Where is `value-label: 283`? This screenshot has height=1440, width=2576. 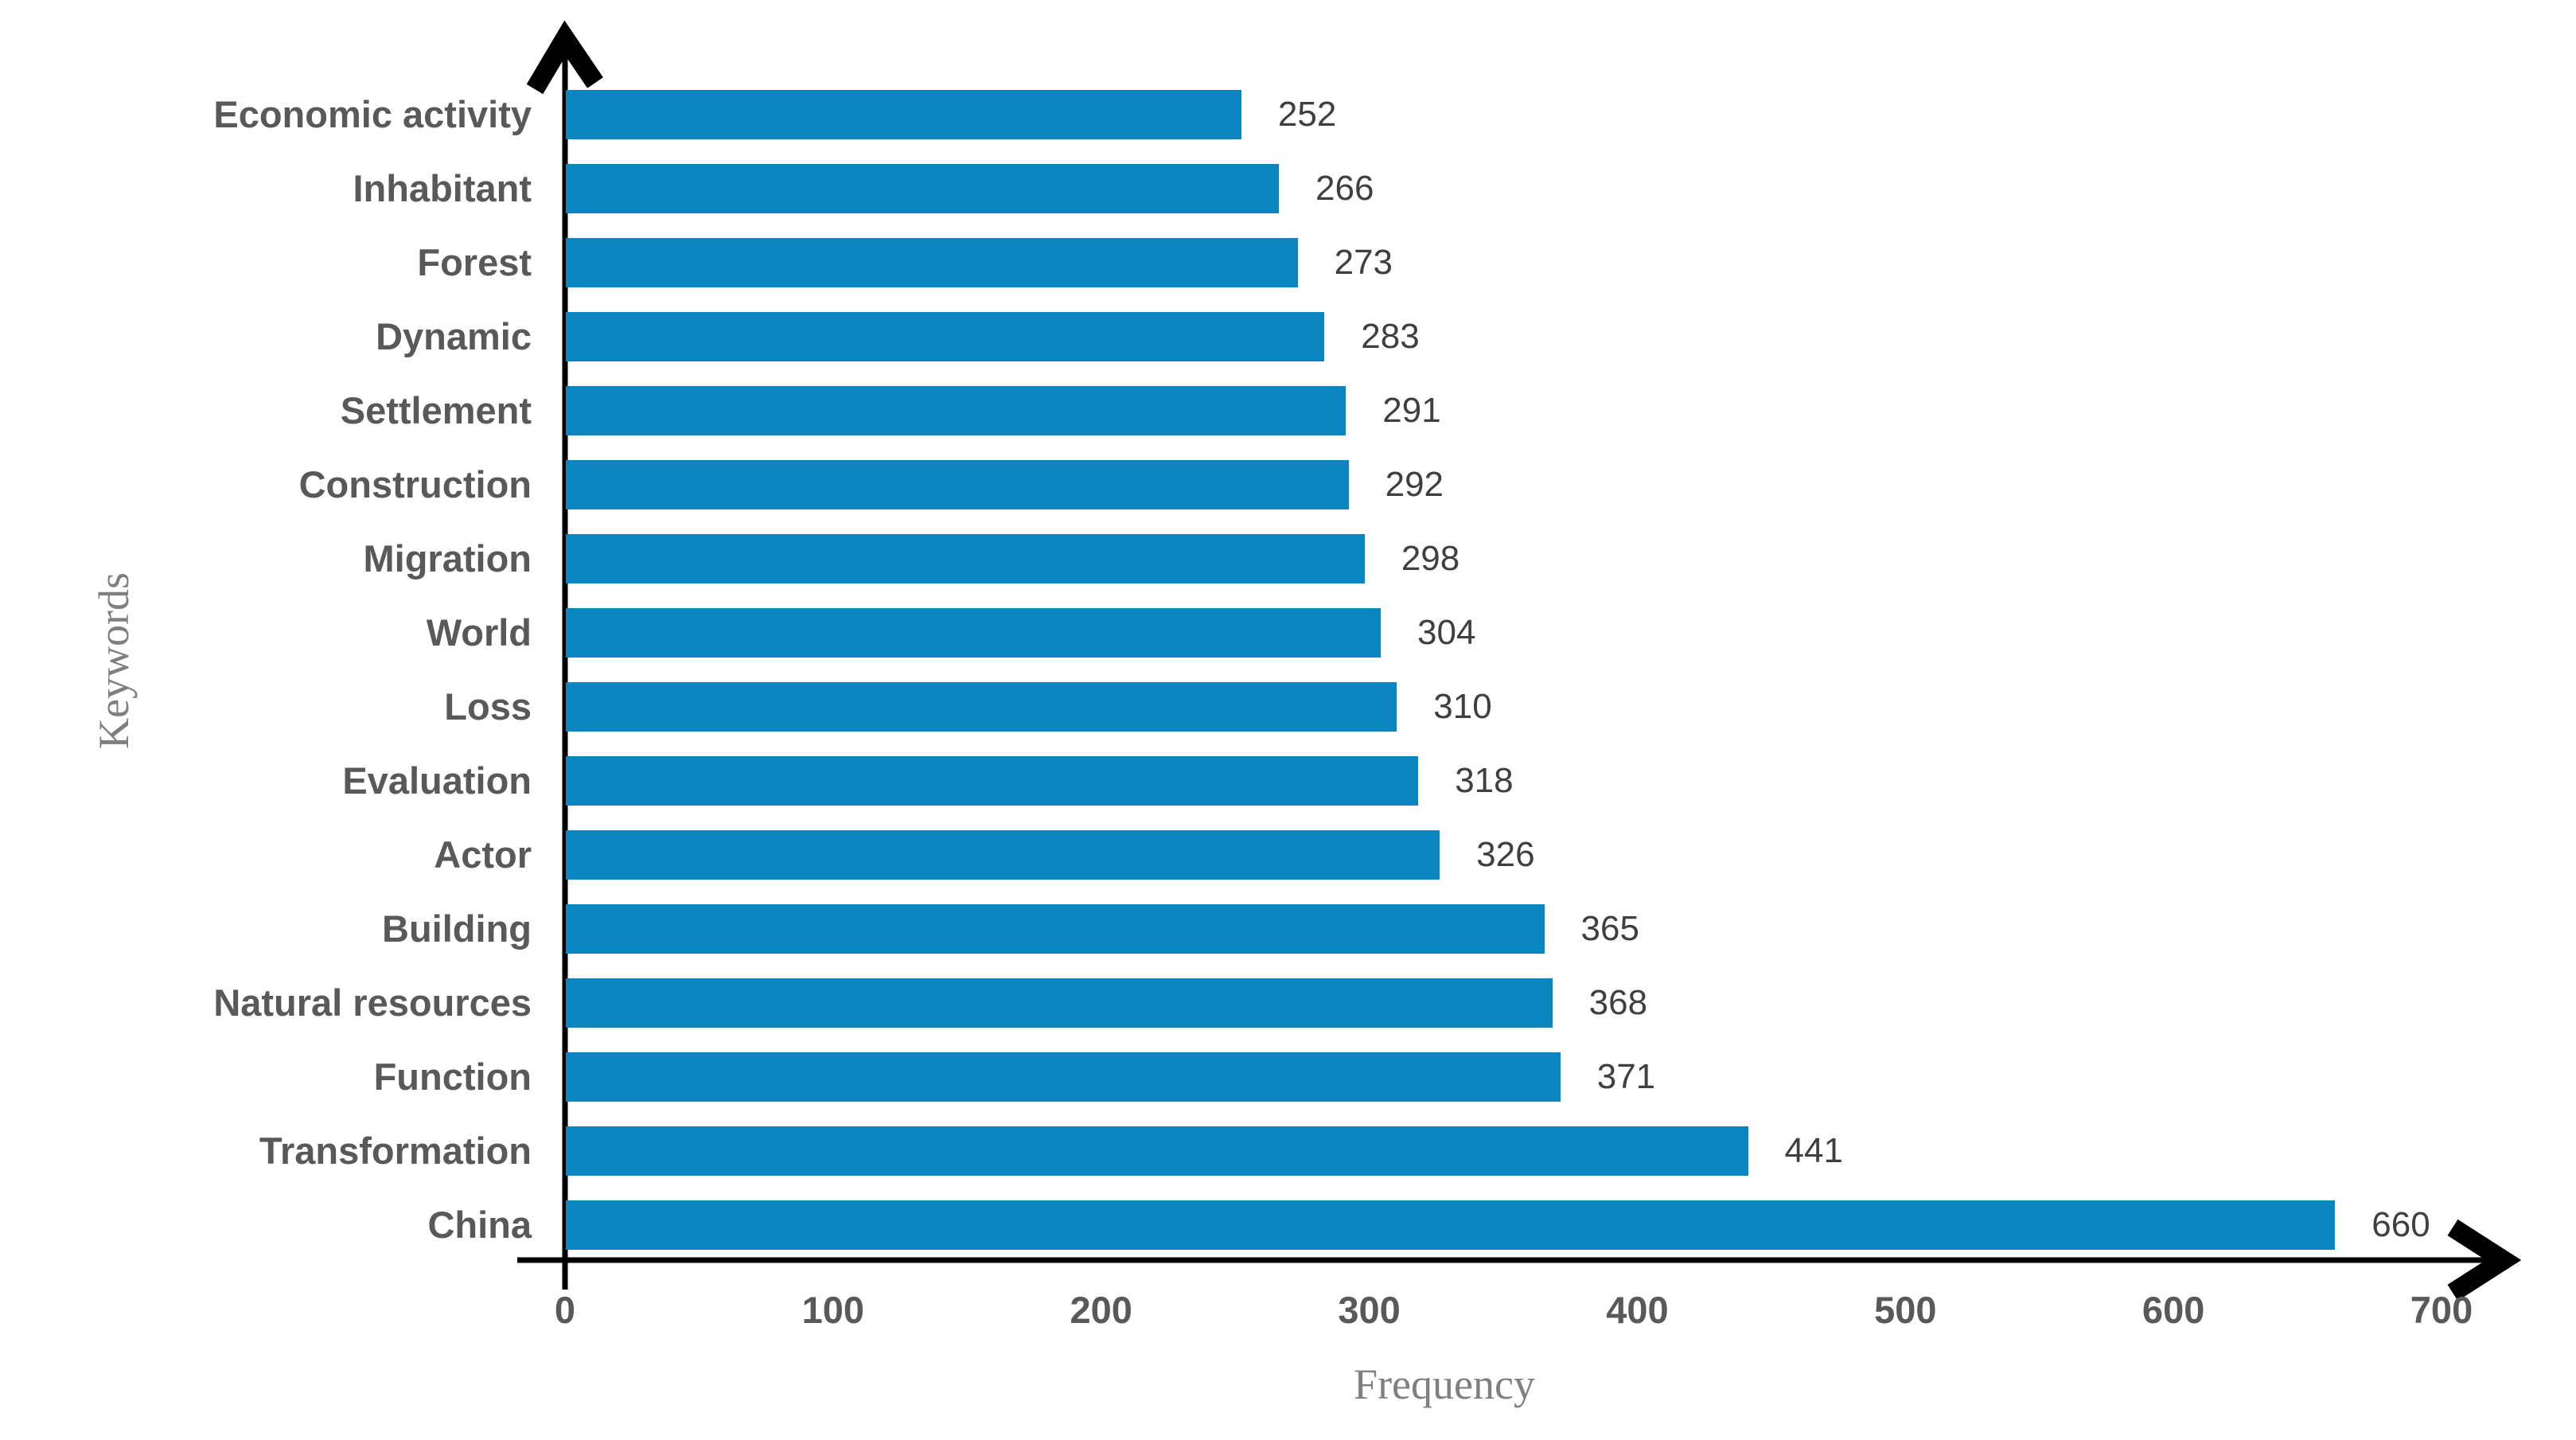 value-label: 283 is located at coordinates (1390, 336).